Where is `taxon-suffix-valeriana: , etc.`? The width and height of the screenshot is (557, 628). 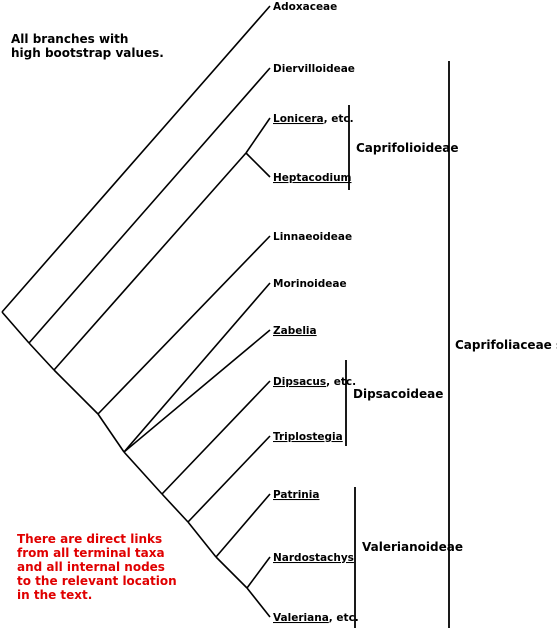 taxon-suffix-valeriana: , etc. is located at coordinates (344, 618).